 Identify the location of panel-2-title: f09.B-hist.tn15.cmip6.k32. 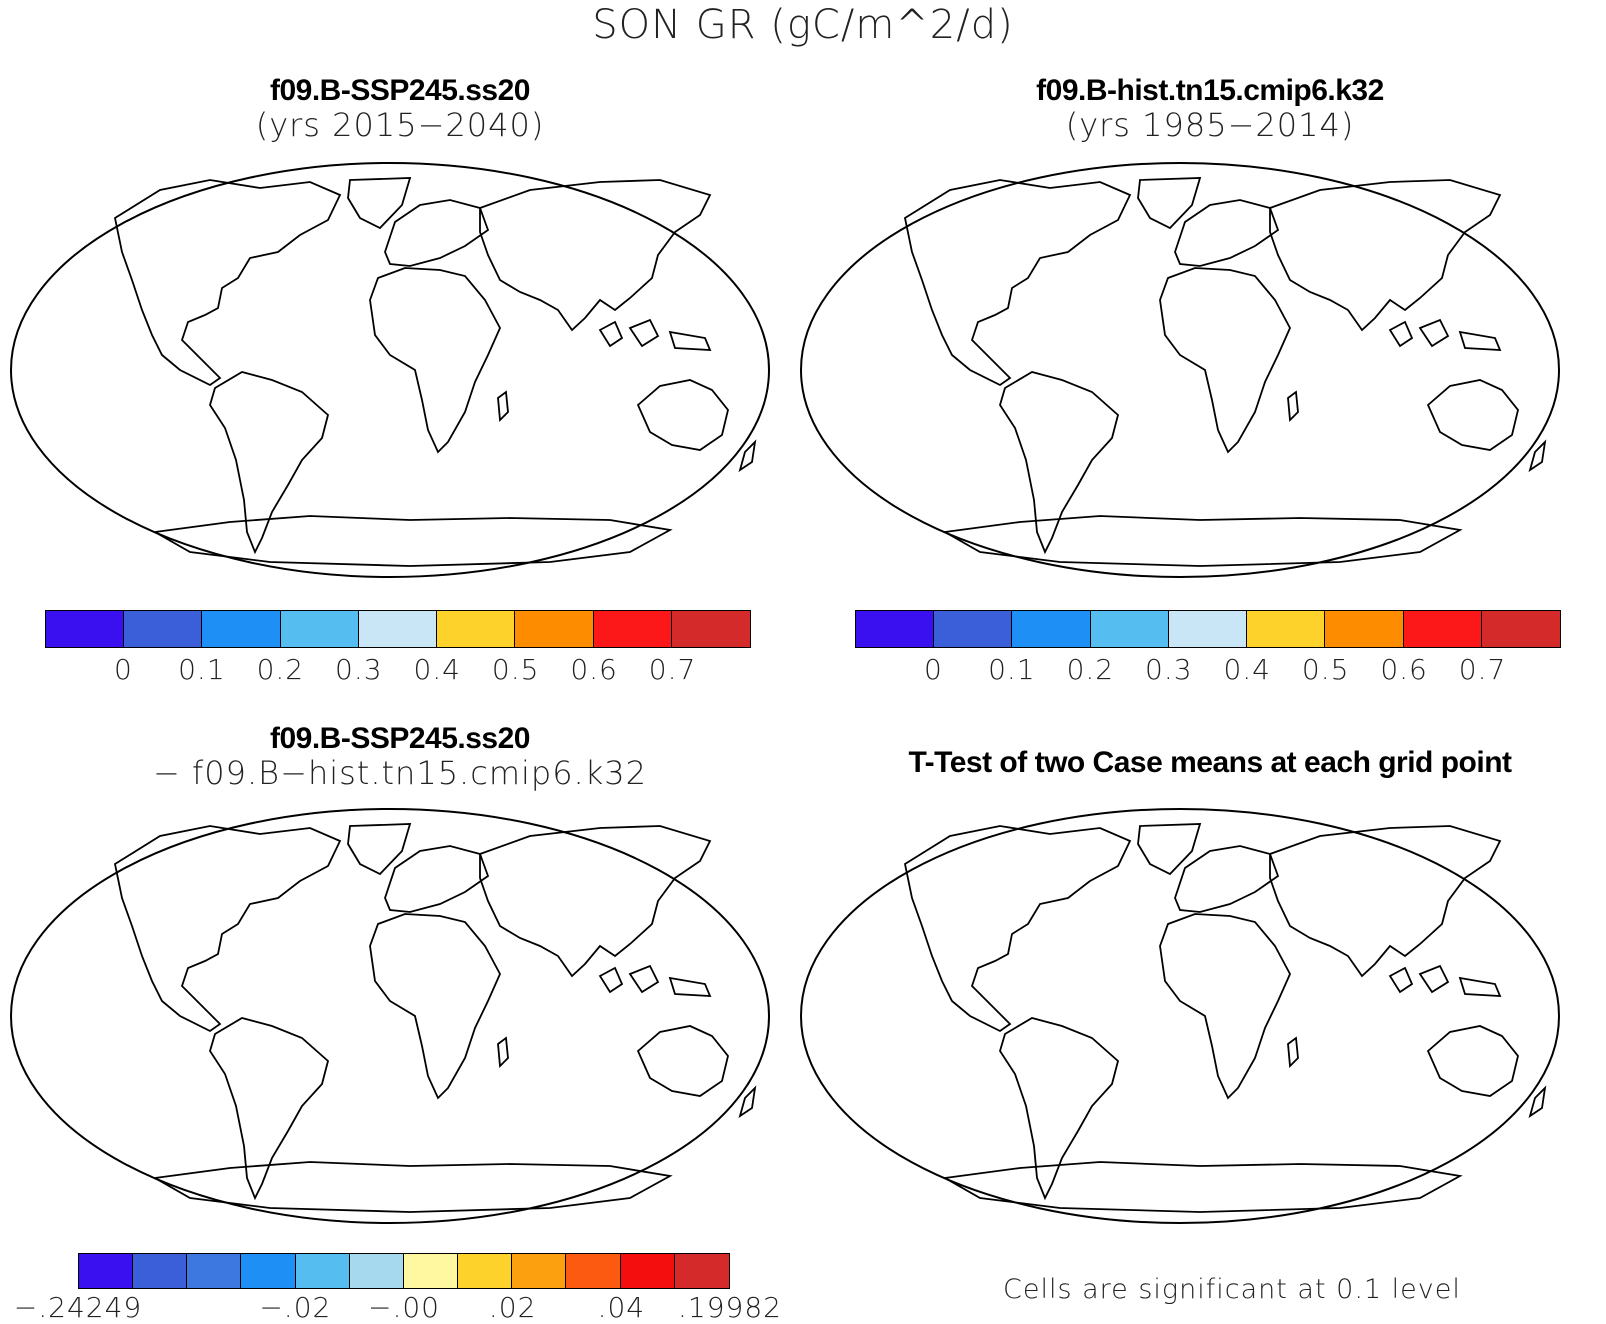
(1210, 90).